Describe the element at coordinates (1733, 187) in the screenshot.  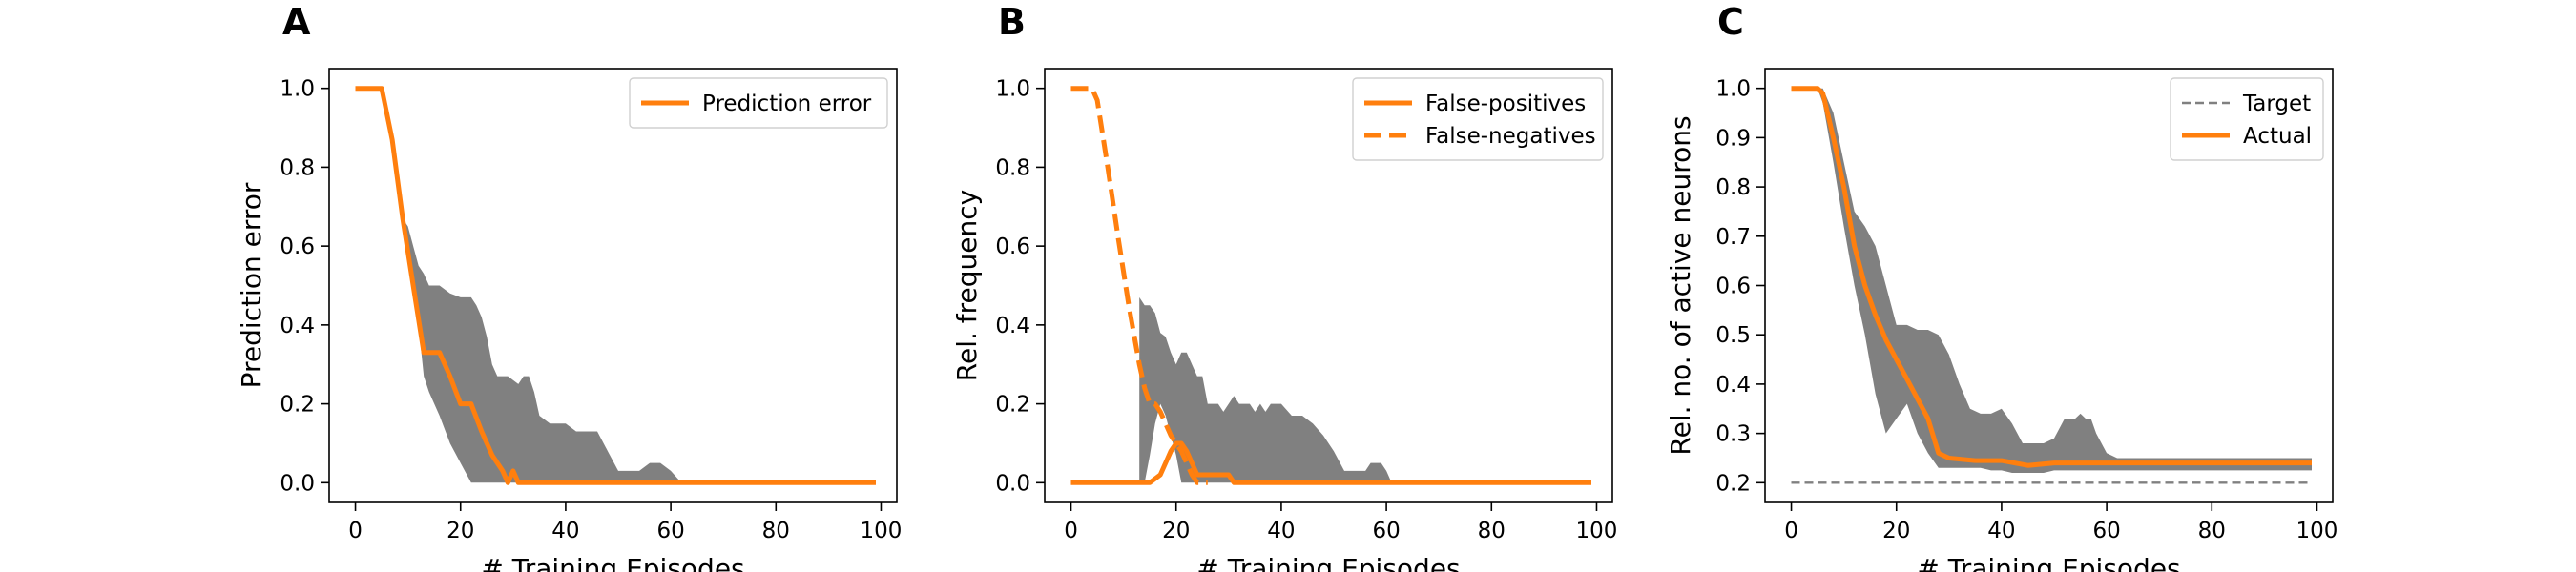
I see `y-tick-label-c-6: 0.8` at that location.